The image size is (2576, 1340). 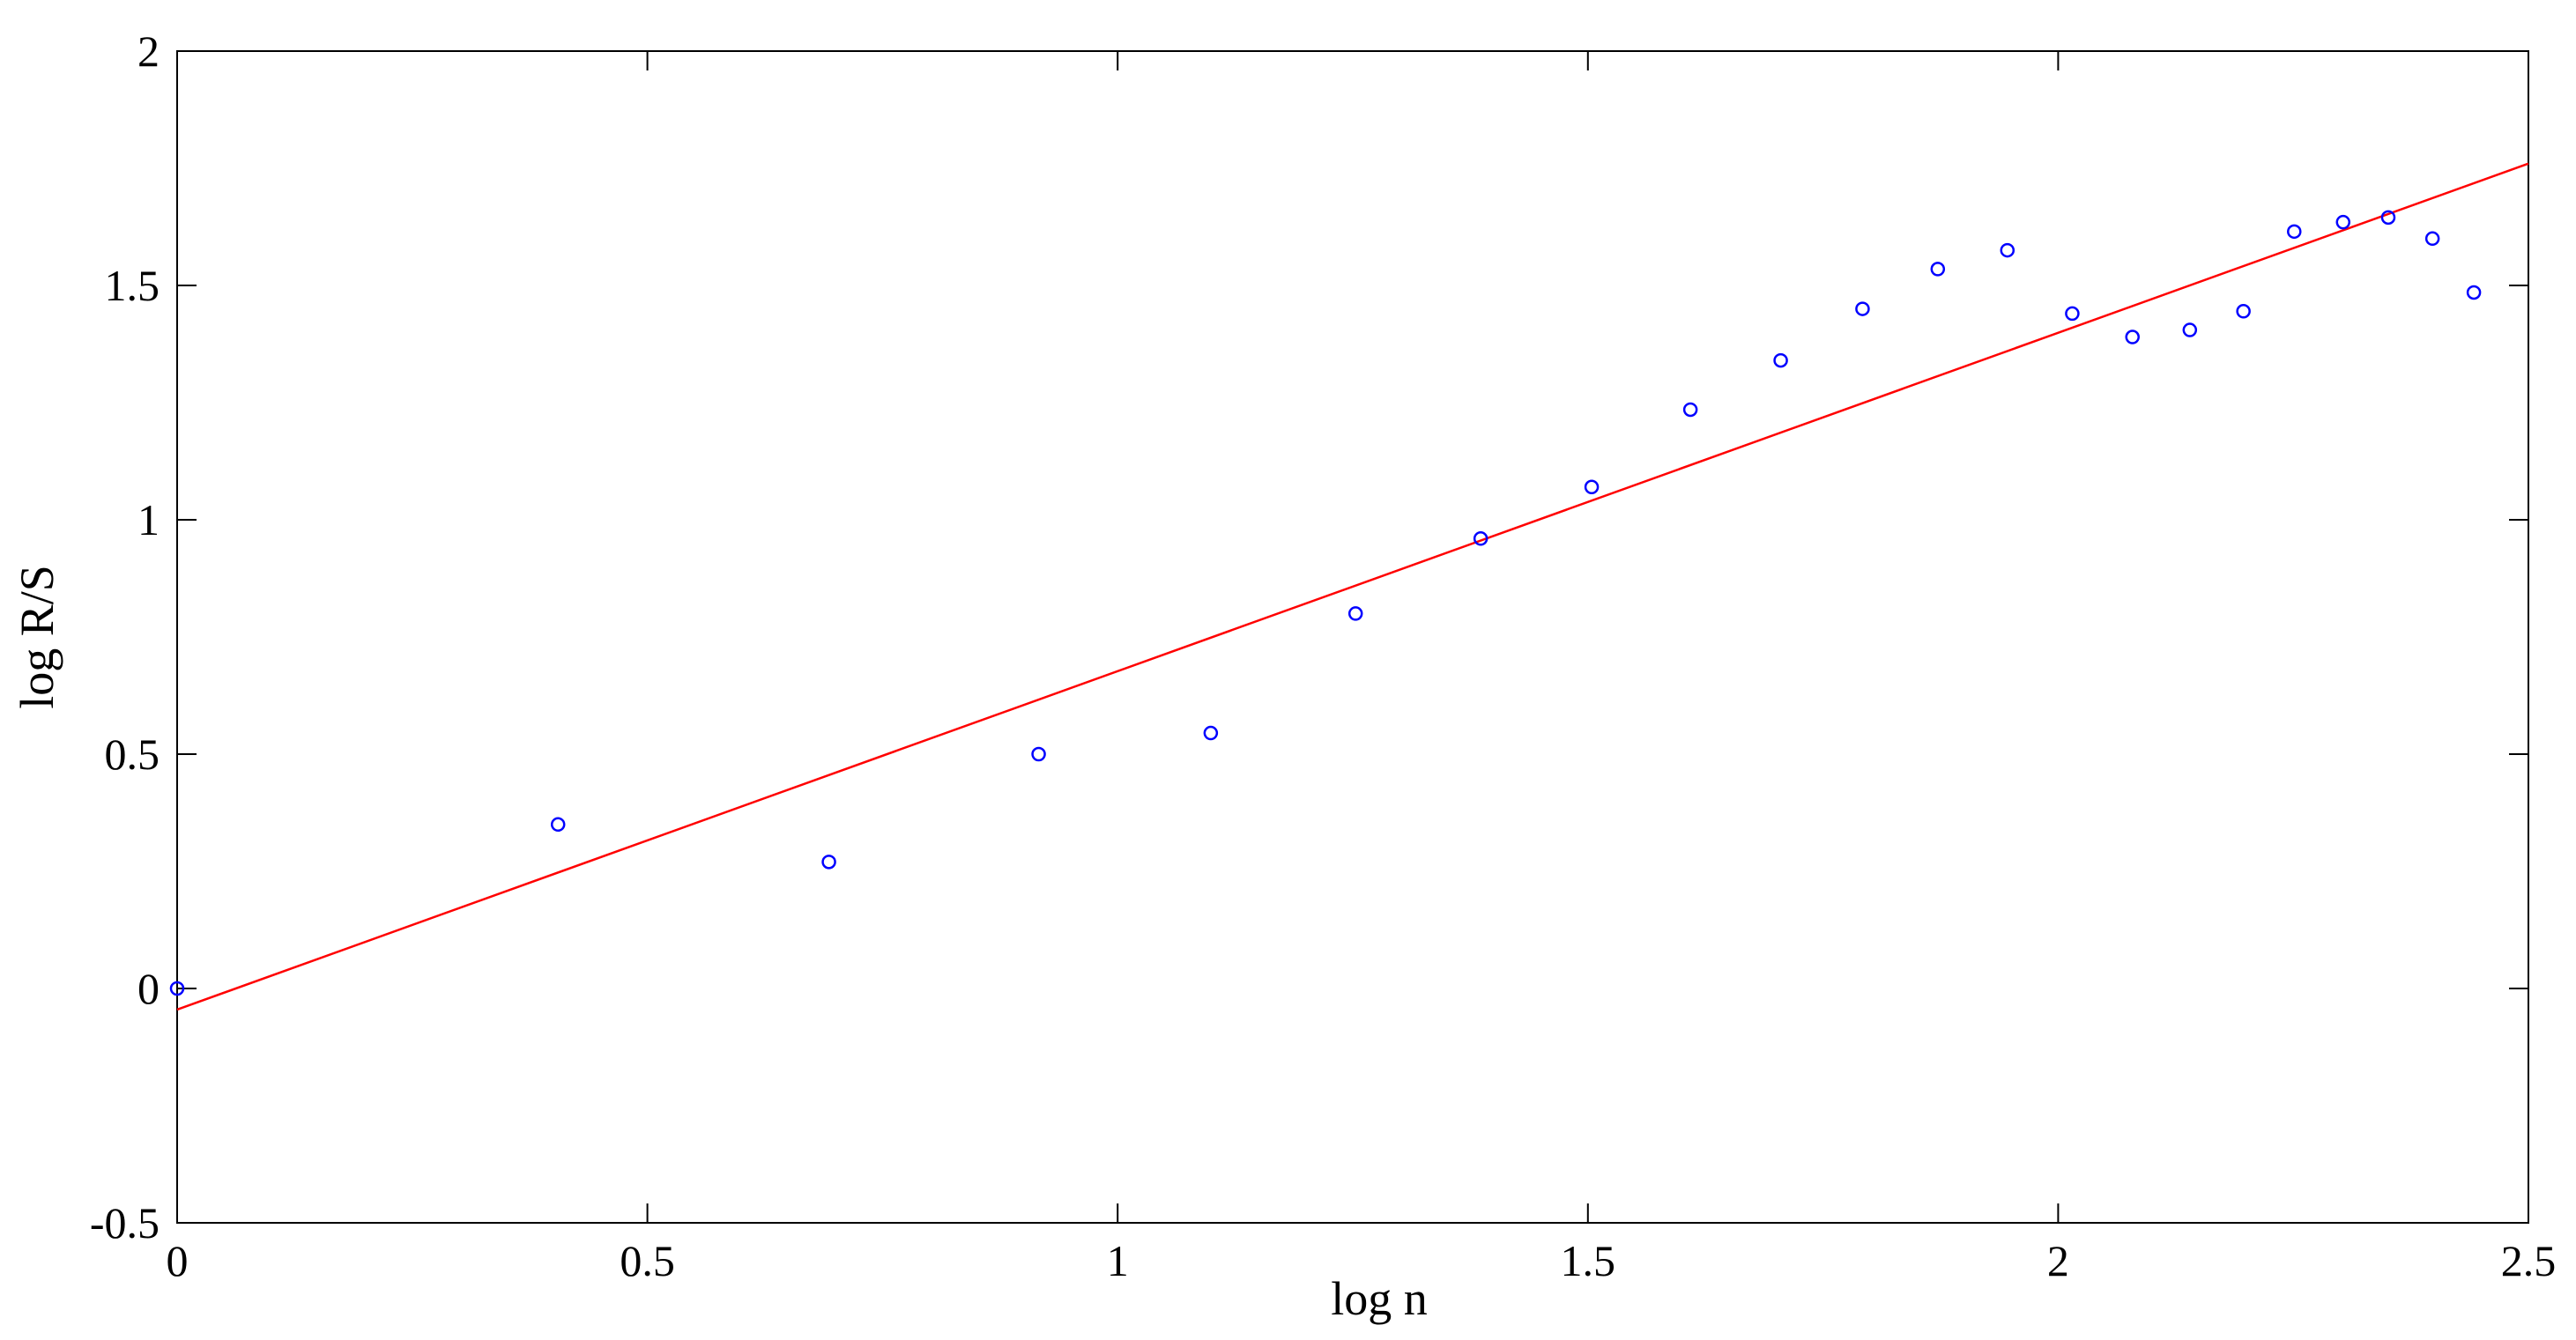 What do you see at coordinates (148, 989) in the screenshot?
I see `y-tick-label: 0` at bounding box center [148, 989].